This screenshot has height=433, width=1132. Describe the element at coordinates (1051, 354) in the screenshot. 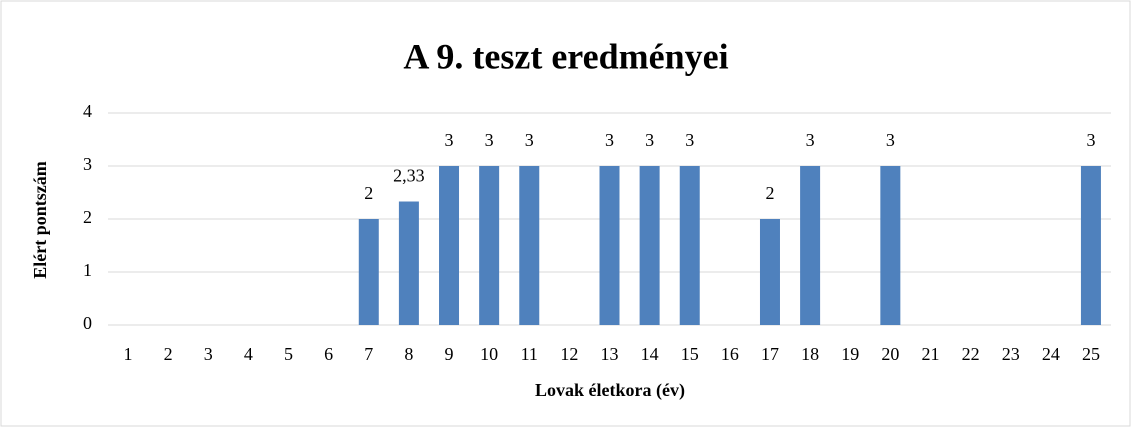

I see `x-tick-label: 24` at that location.